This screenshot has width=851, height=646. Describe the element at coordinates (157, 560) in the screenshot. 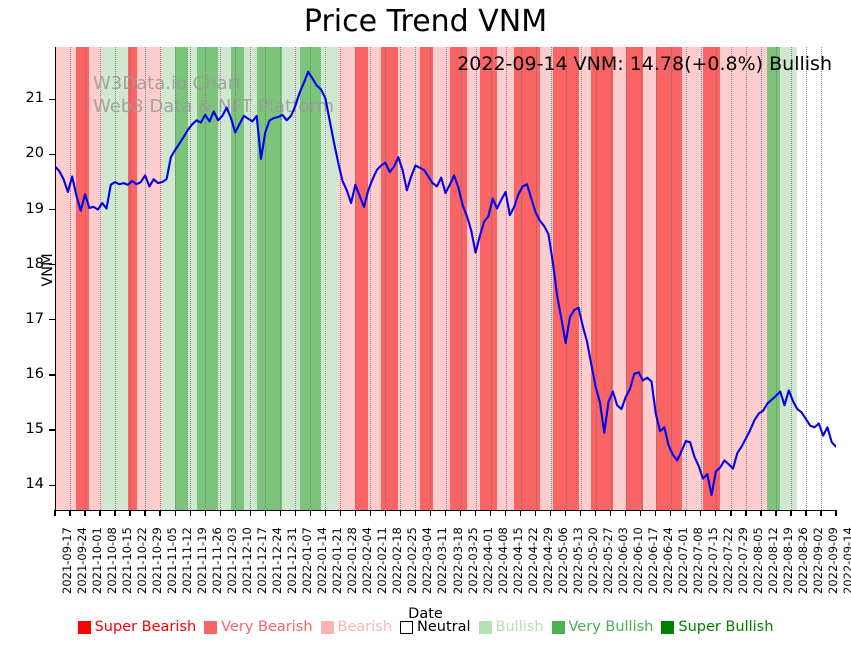

I see `x-tick-label: 2021-10-29` at that location.